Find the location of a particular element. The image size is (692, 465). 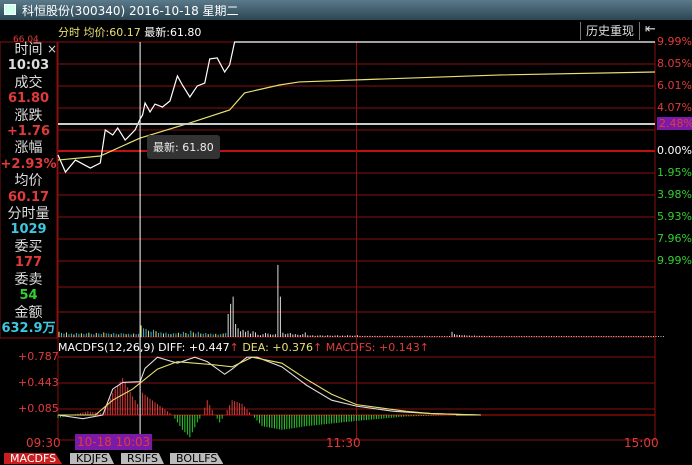

time-tick-midday: 11:30 is located at coordinates (343, 443).